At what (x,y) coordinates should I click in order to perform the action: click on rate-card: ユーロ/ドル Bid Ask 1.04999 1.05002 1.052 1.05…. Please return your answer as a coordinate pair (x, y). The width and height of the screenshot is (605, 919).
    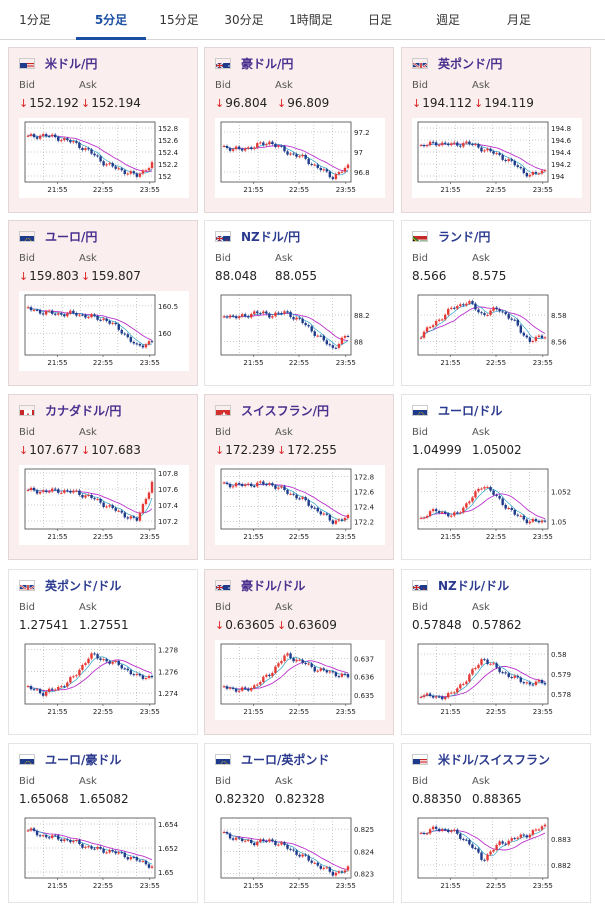
    Looking at the image, I should click on (496, 477).